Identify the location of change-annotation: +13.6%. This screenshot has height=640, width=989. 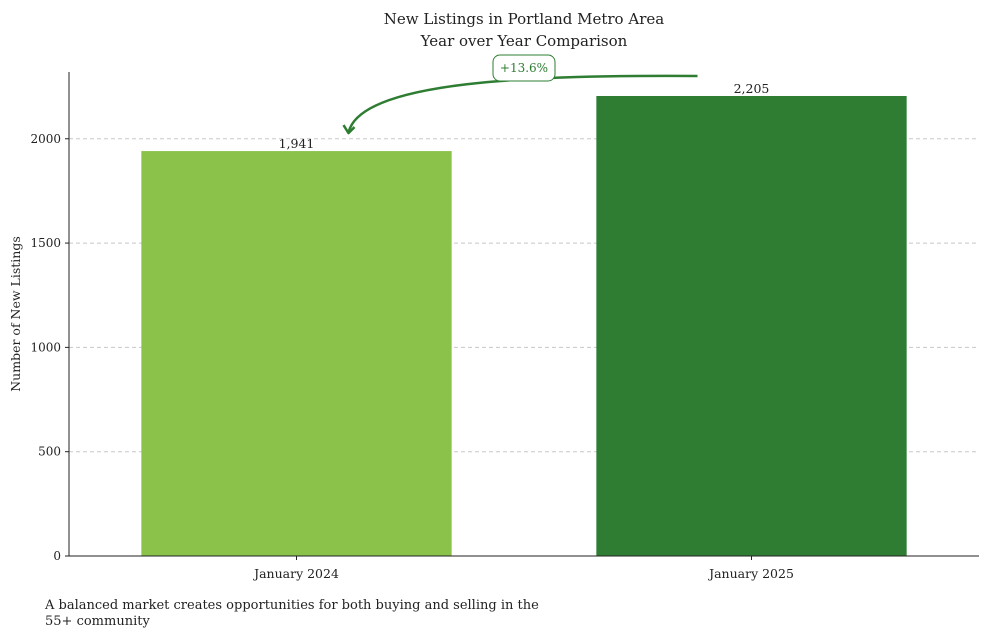
(520, 94).